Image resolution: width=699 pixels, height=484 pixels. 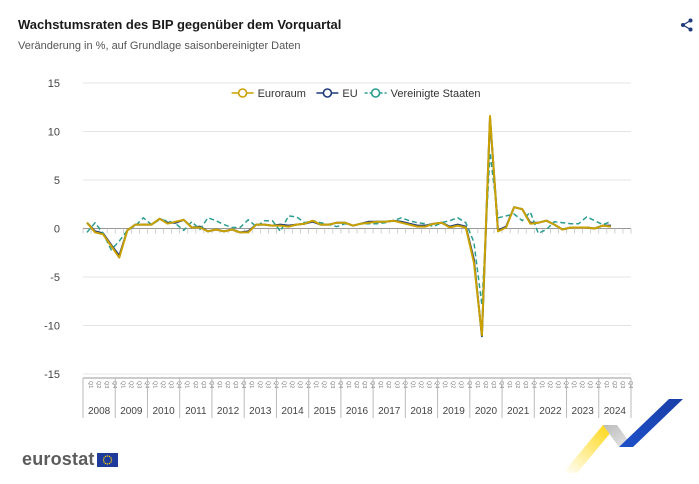 I want to click on logo-text: eurostat, so click(x=58, y=459).